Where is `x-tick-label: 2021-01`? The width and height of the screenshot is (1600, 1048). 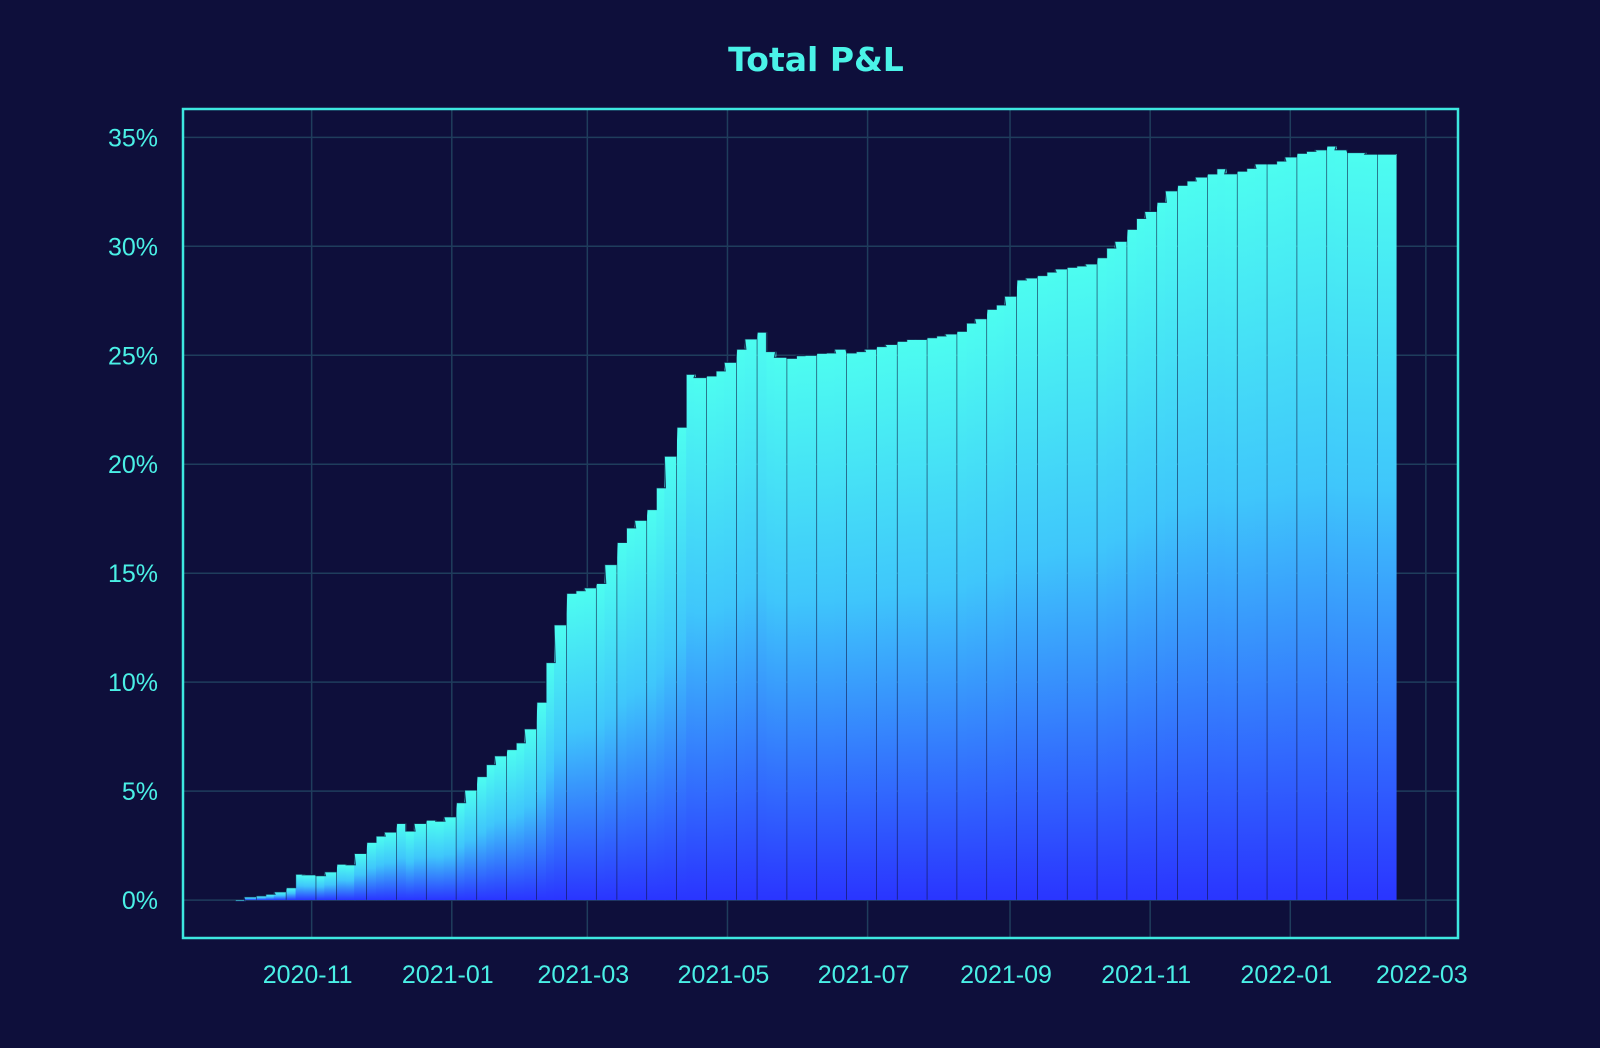
x-tick-label: 2021-01 is located at coordinates (448, 975).